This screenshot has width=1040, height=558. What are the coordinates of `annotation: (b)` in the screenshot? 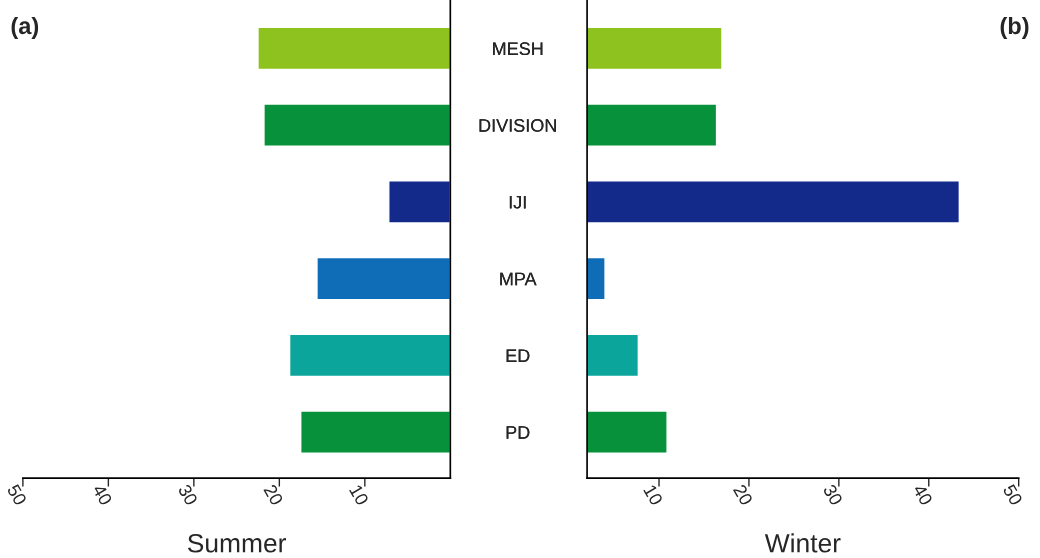 It's located at (1014, 27).